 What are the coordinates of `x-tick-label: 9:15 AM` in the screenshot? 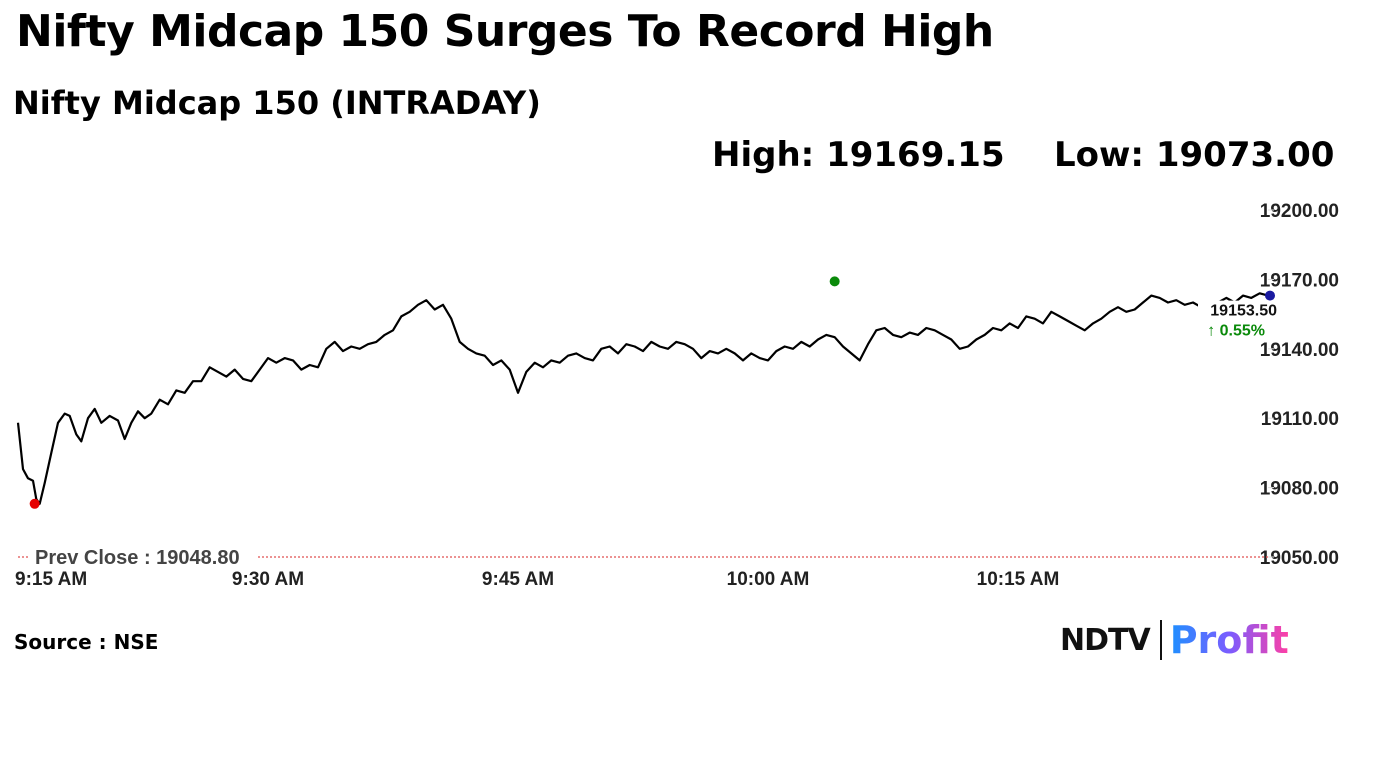 It's located at (51, 579).